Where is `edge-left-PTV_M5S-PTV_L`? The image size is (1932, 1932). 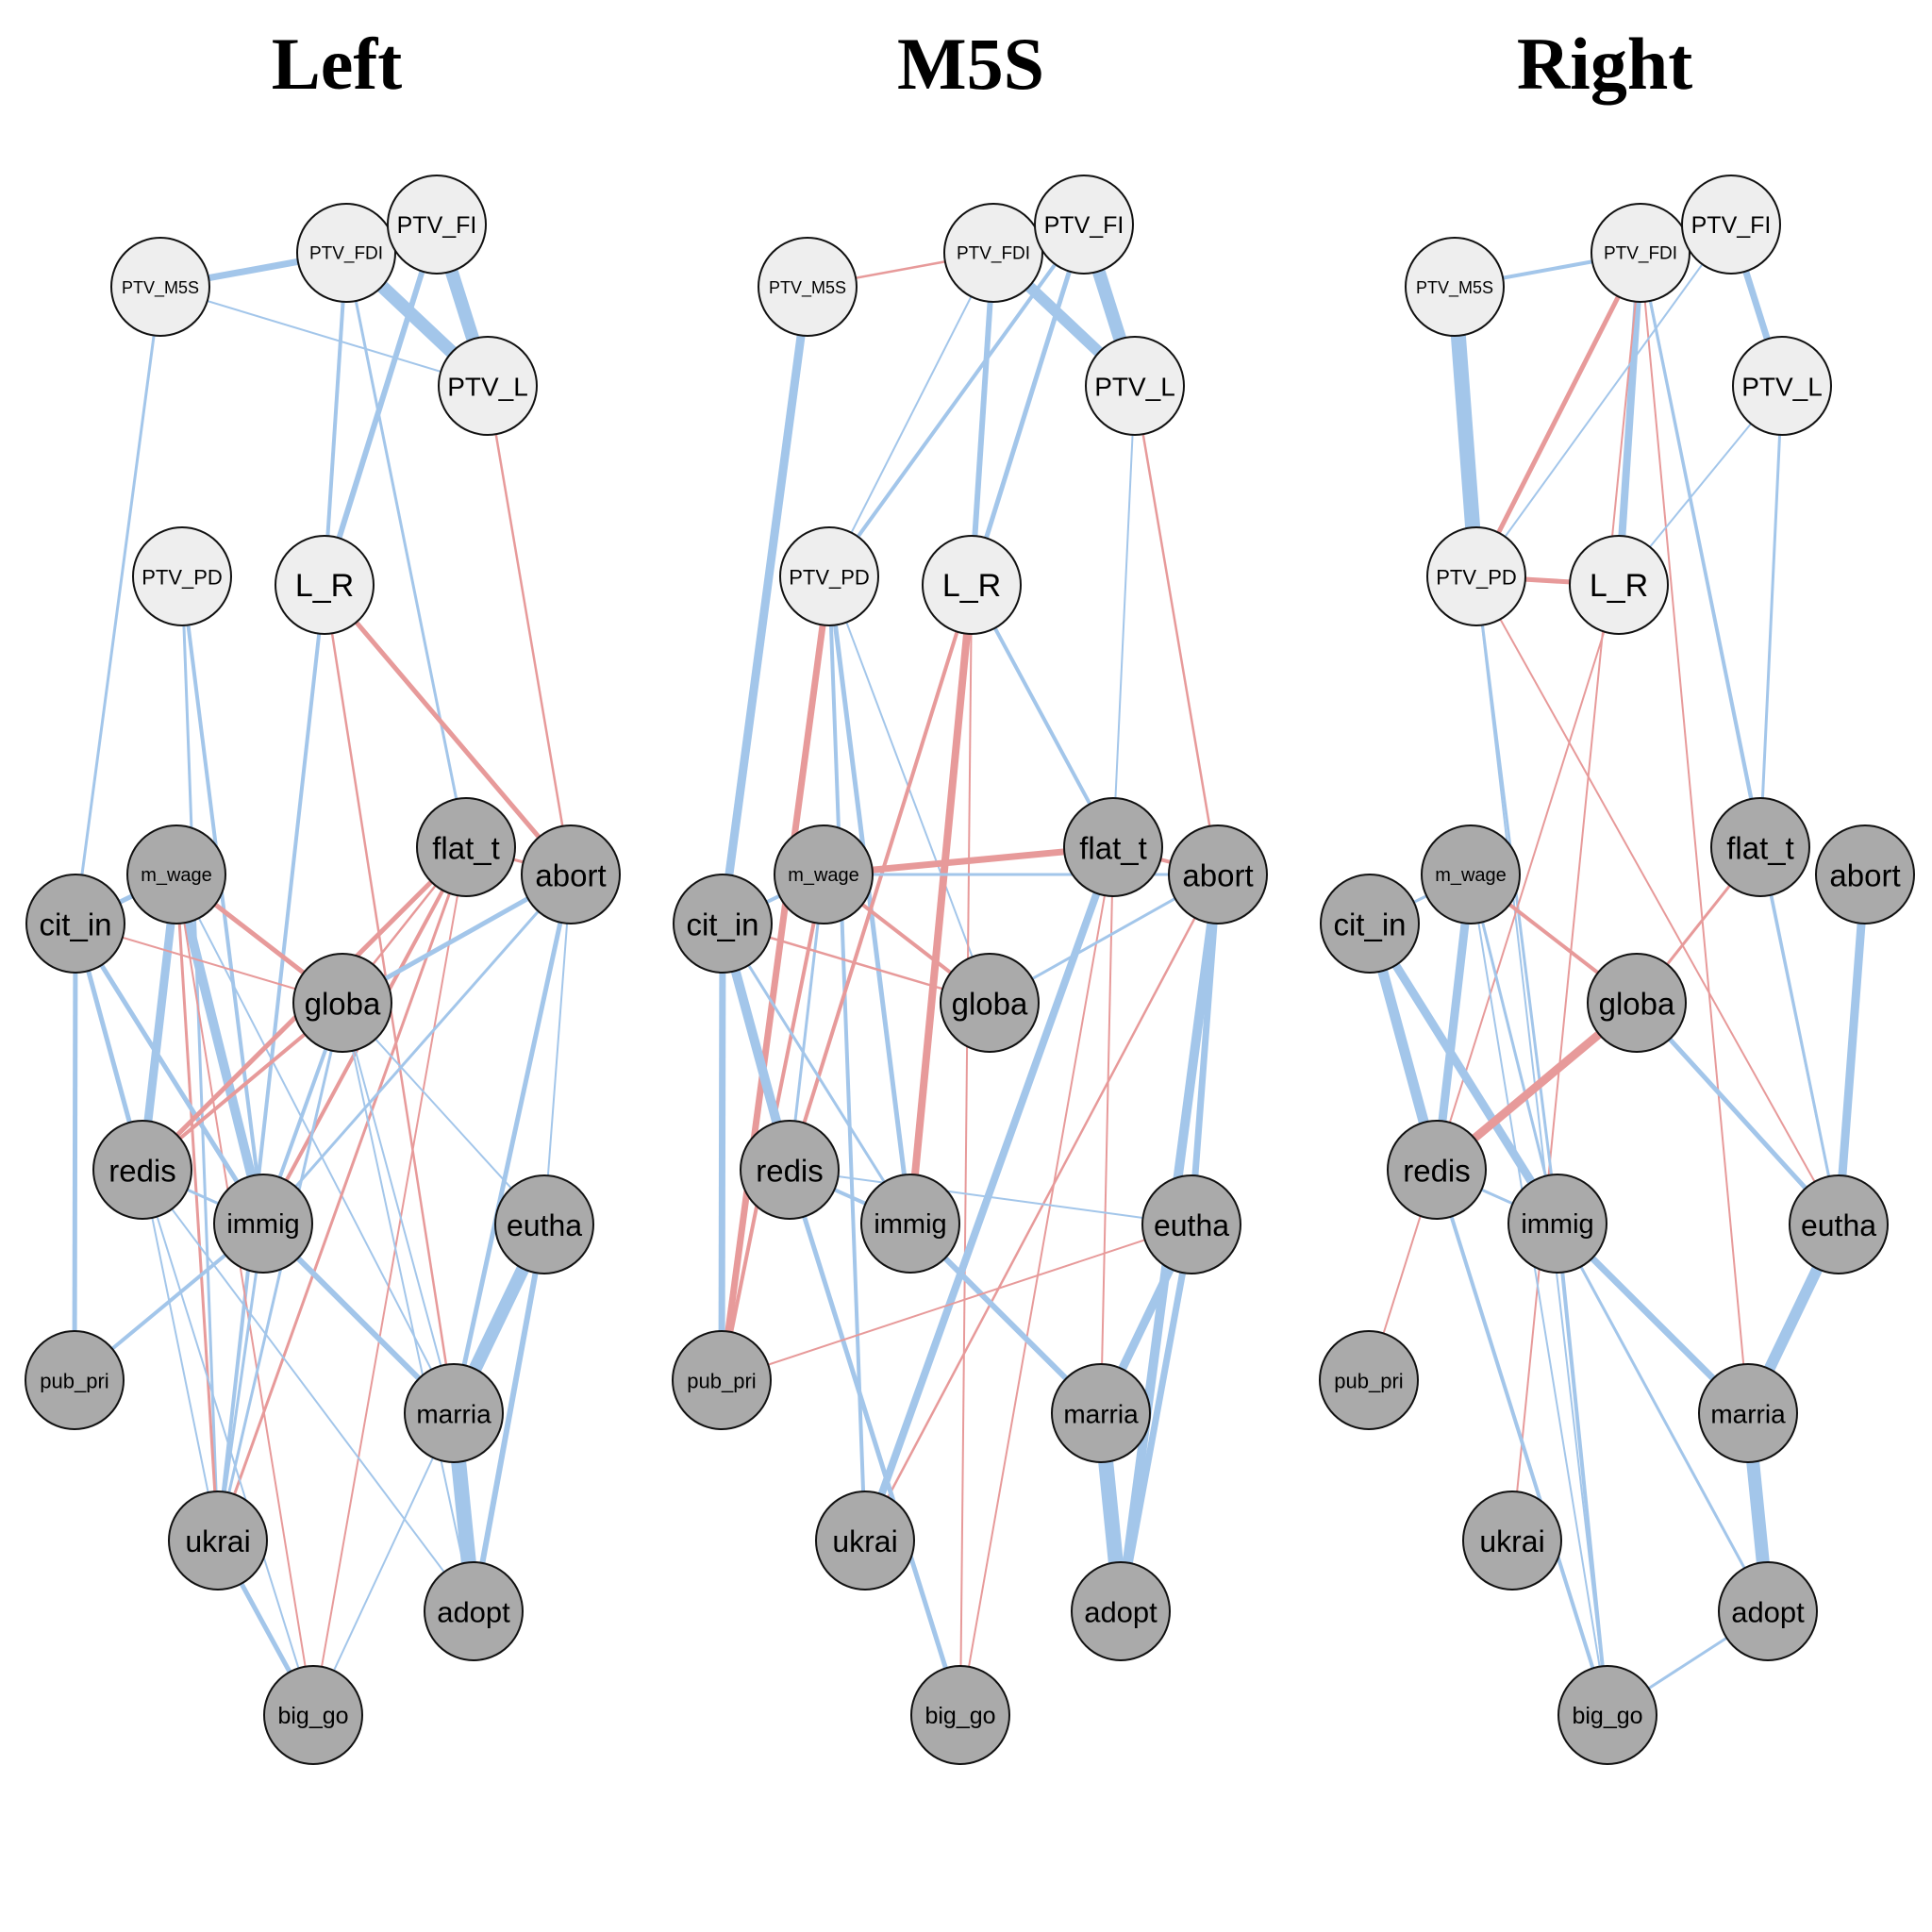
edge-left-PTV_M5S-PTV_L is located at coordinates (324, 336).